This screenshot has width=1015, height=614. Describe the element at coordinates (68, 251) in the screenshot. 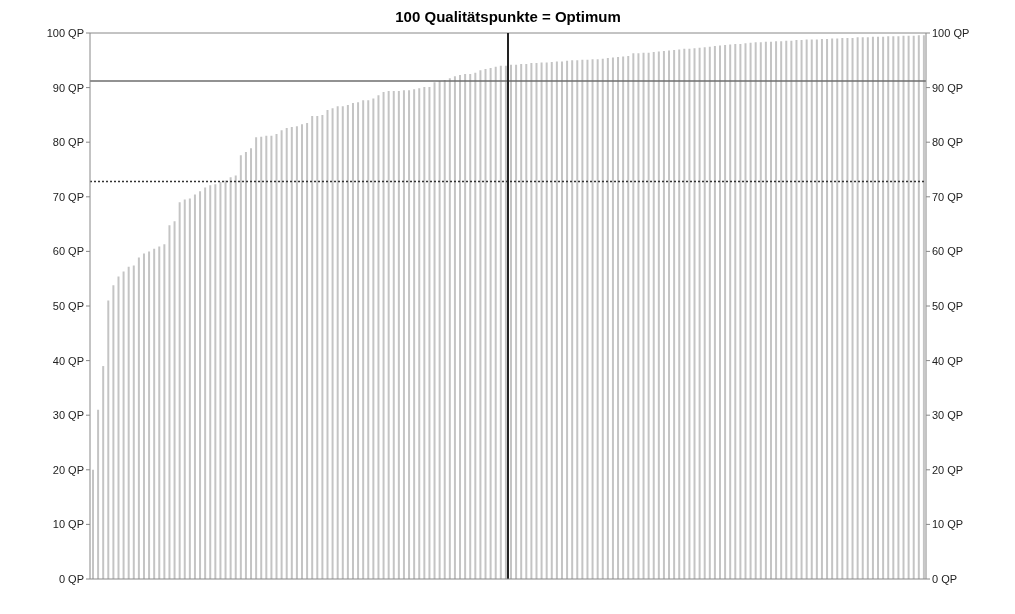

I see `y-tick-label: 60 QP` at that location.